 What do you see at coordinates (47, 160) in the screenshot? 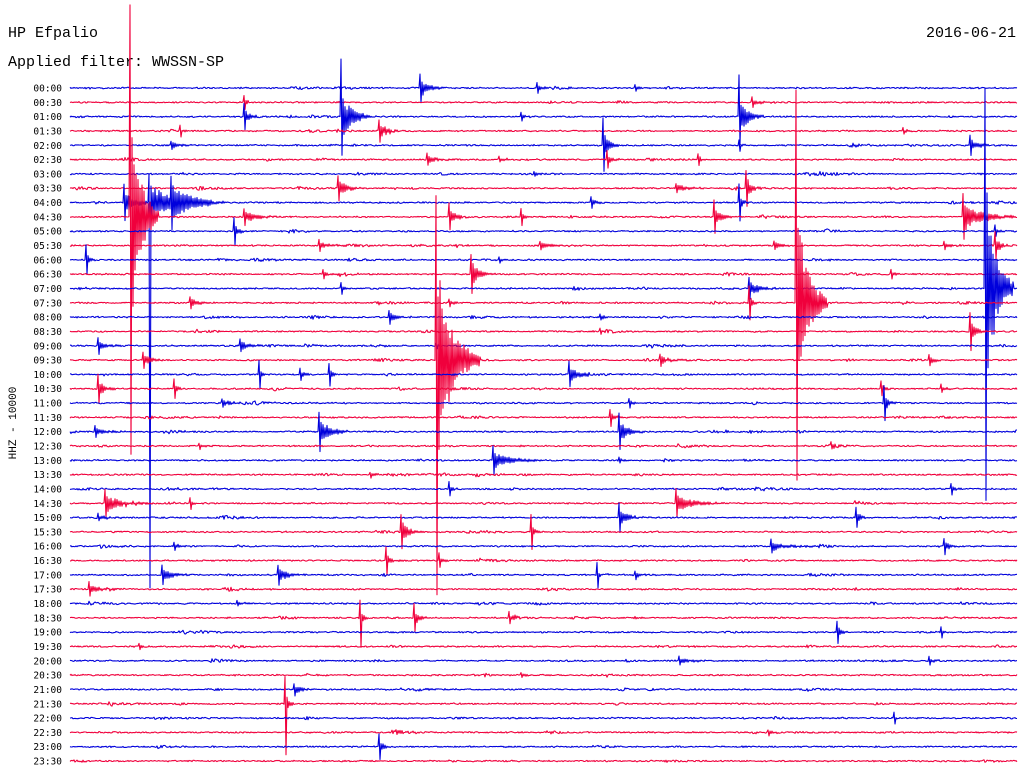
I see `row-label-02-30: 02:30` at bounding box center [47, 160].